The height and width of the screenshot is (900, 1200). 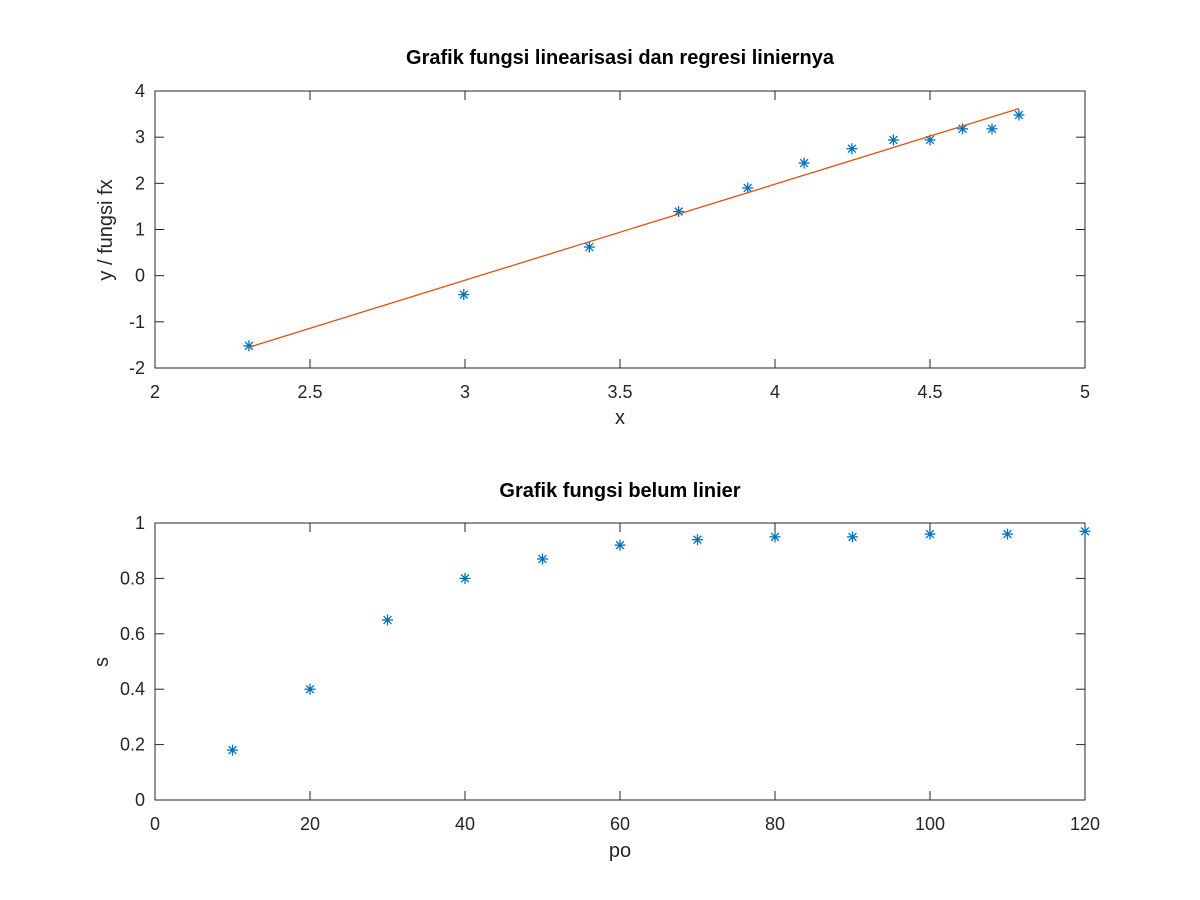 I want to click on y-tick-label: 0.6, so click(x=132, y=634).